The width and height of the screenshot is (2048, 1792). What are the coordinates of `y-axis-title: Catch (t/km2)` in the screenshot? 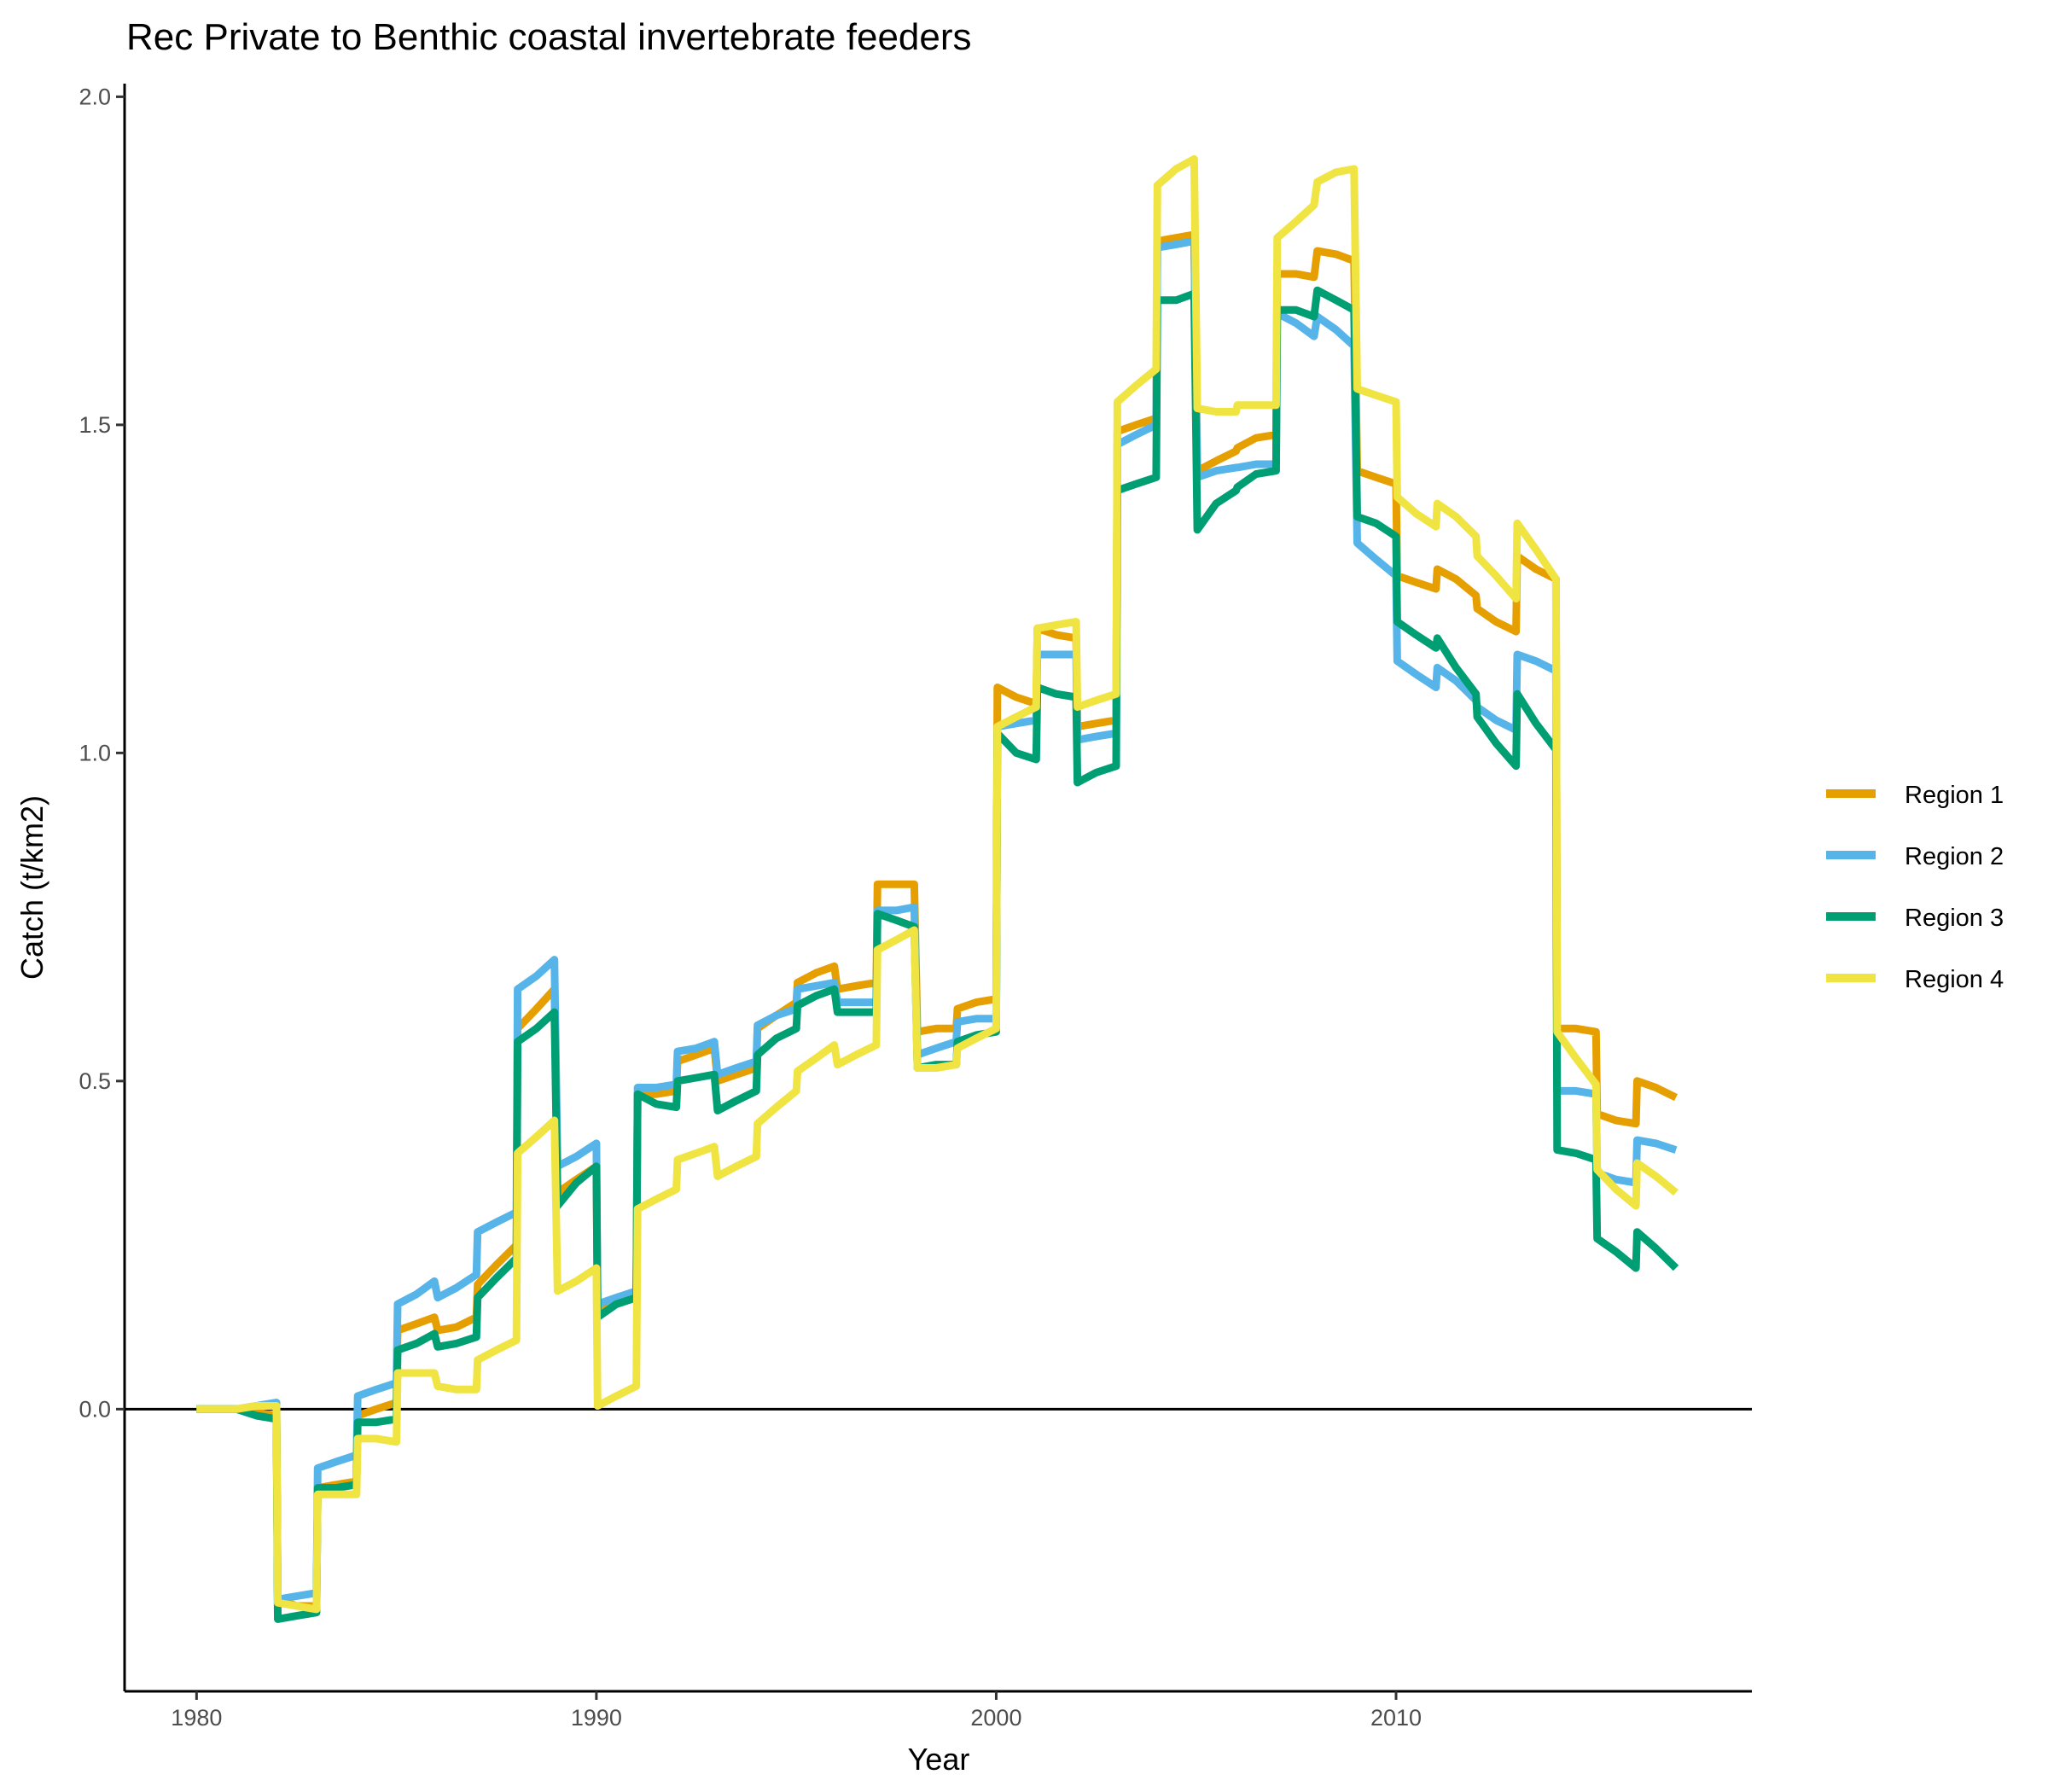 It's located at (32, 888).